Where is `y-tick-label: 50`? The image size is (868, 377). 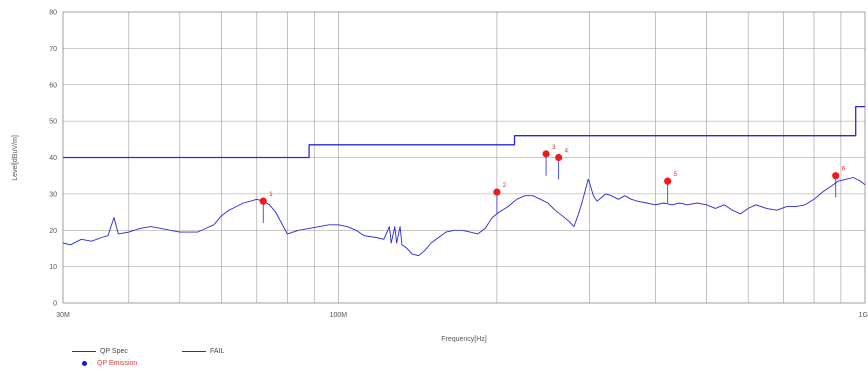
y-tick-label: 50 is located at coordinates (53, 122).